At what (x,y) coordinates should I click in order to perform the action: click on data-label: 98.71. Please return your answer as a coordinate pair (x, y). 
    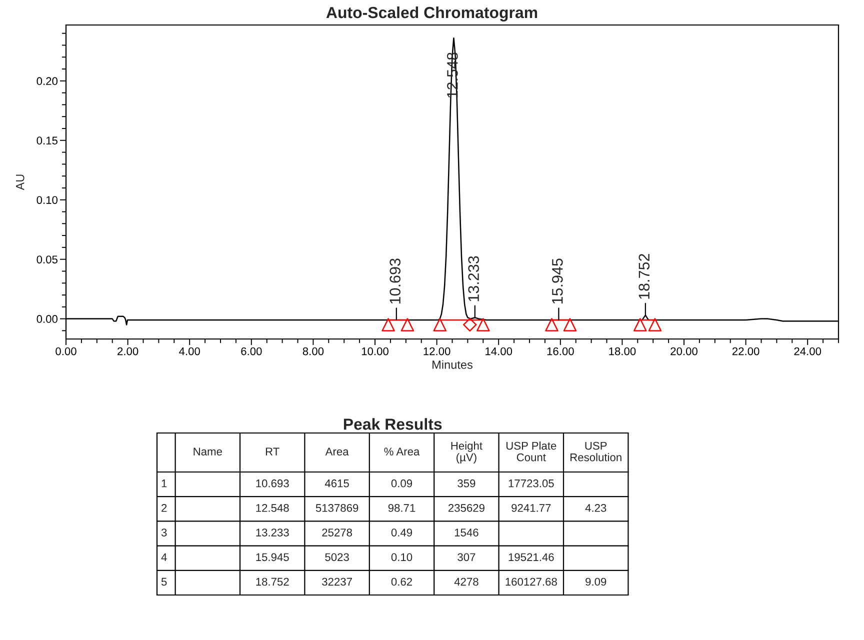
    Looking at the image, I should click on (402, 508).